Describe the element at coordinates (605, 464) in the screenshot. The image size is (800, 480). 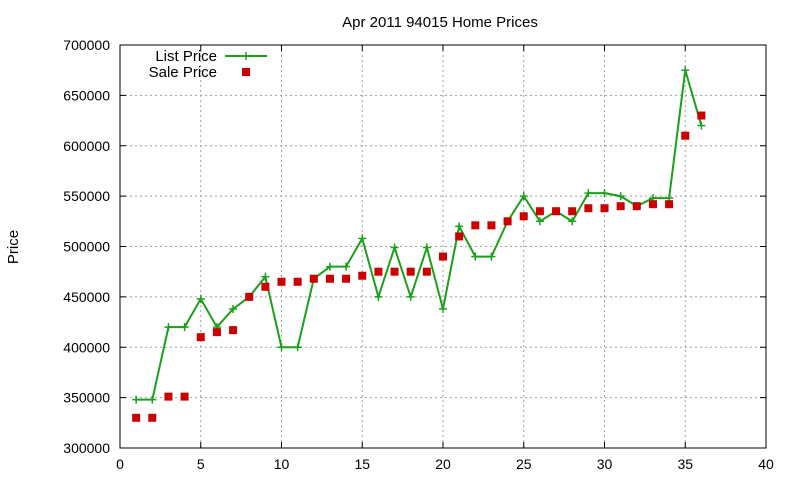
I see `x-tick-label: 30` at that location.